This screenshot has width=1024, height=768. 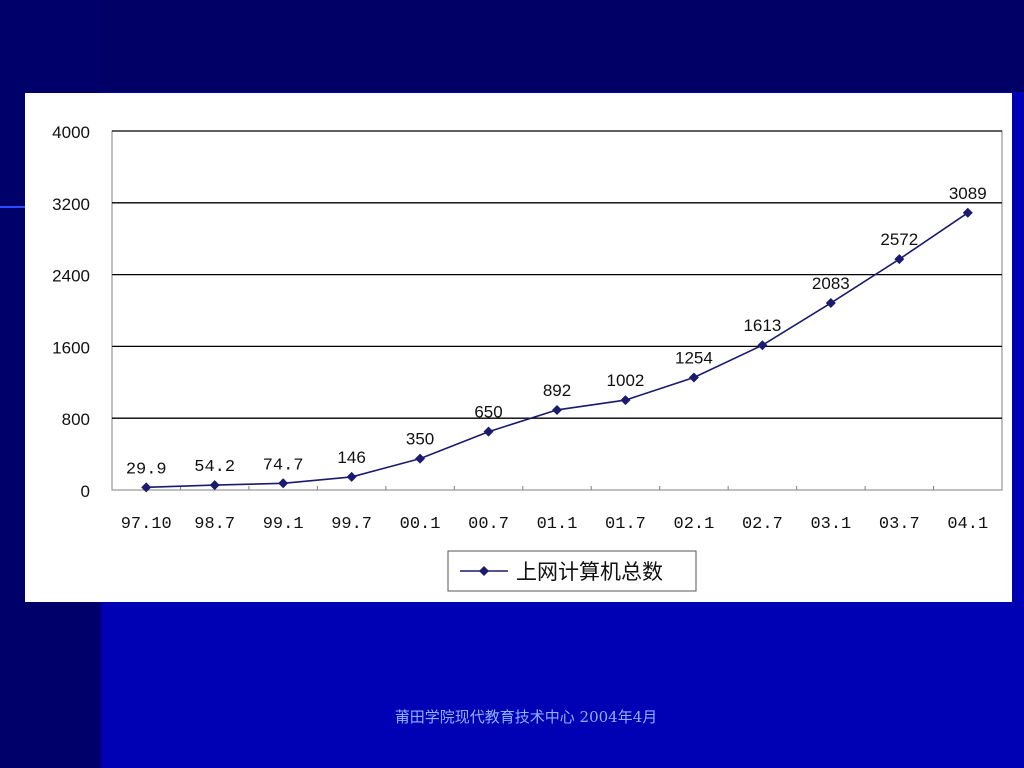 I want to click on data-label: 3089, so click(x=968, y=193).